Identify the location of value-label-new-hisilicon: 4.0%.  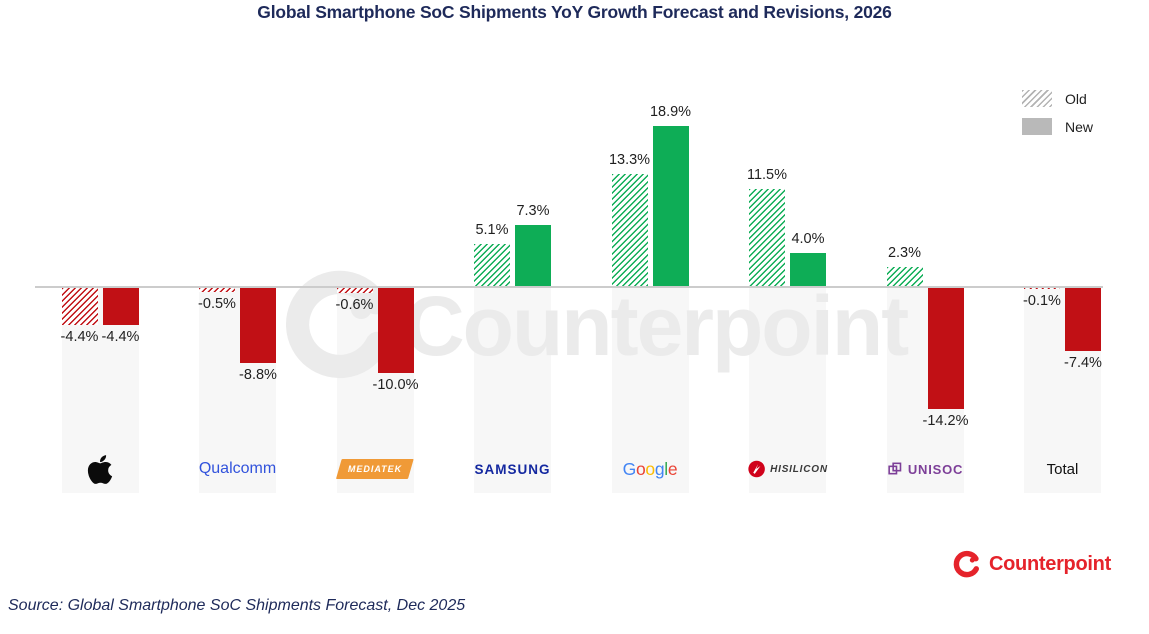
(808, 239).